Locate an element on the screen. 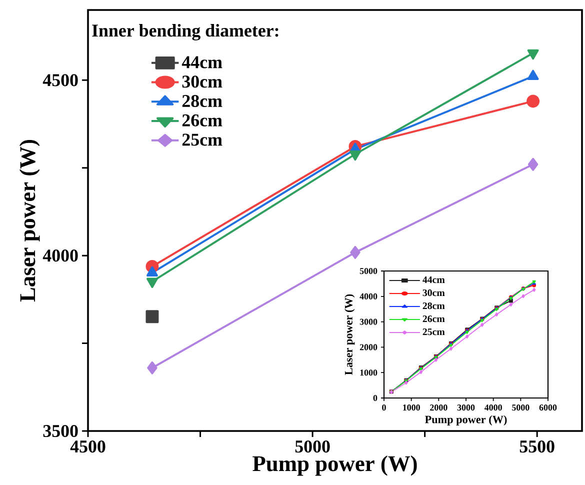 The height and width of the screenshot is (485, 585). x-tick-label: 1000 is located at coordinates (411, 407).